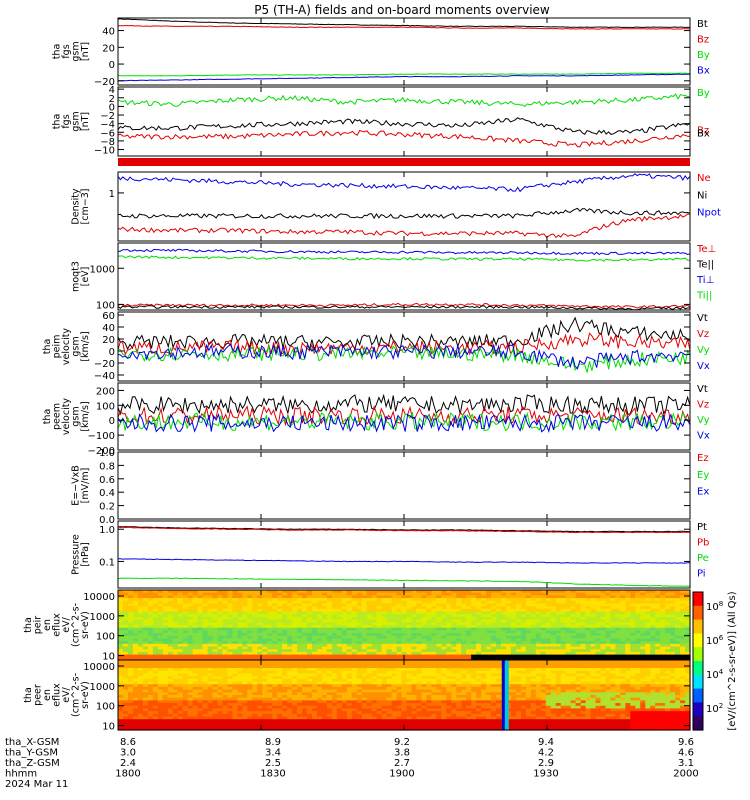  What do you see at coordinates (390, 554) in the screenshot?
I see `panel-8: 1.0 0.1 Pressure[nPa] Pt Pb Pe Pi` at bounding box center [390, 554].